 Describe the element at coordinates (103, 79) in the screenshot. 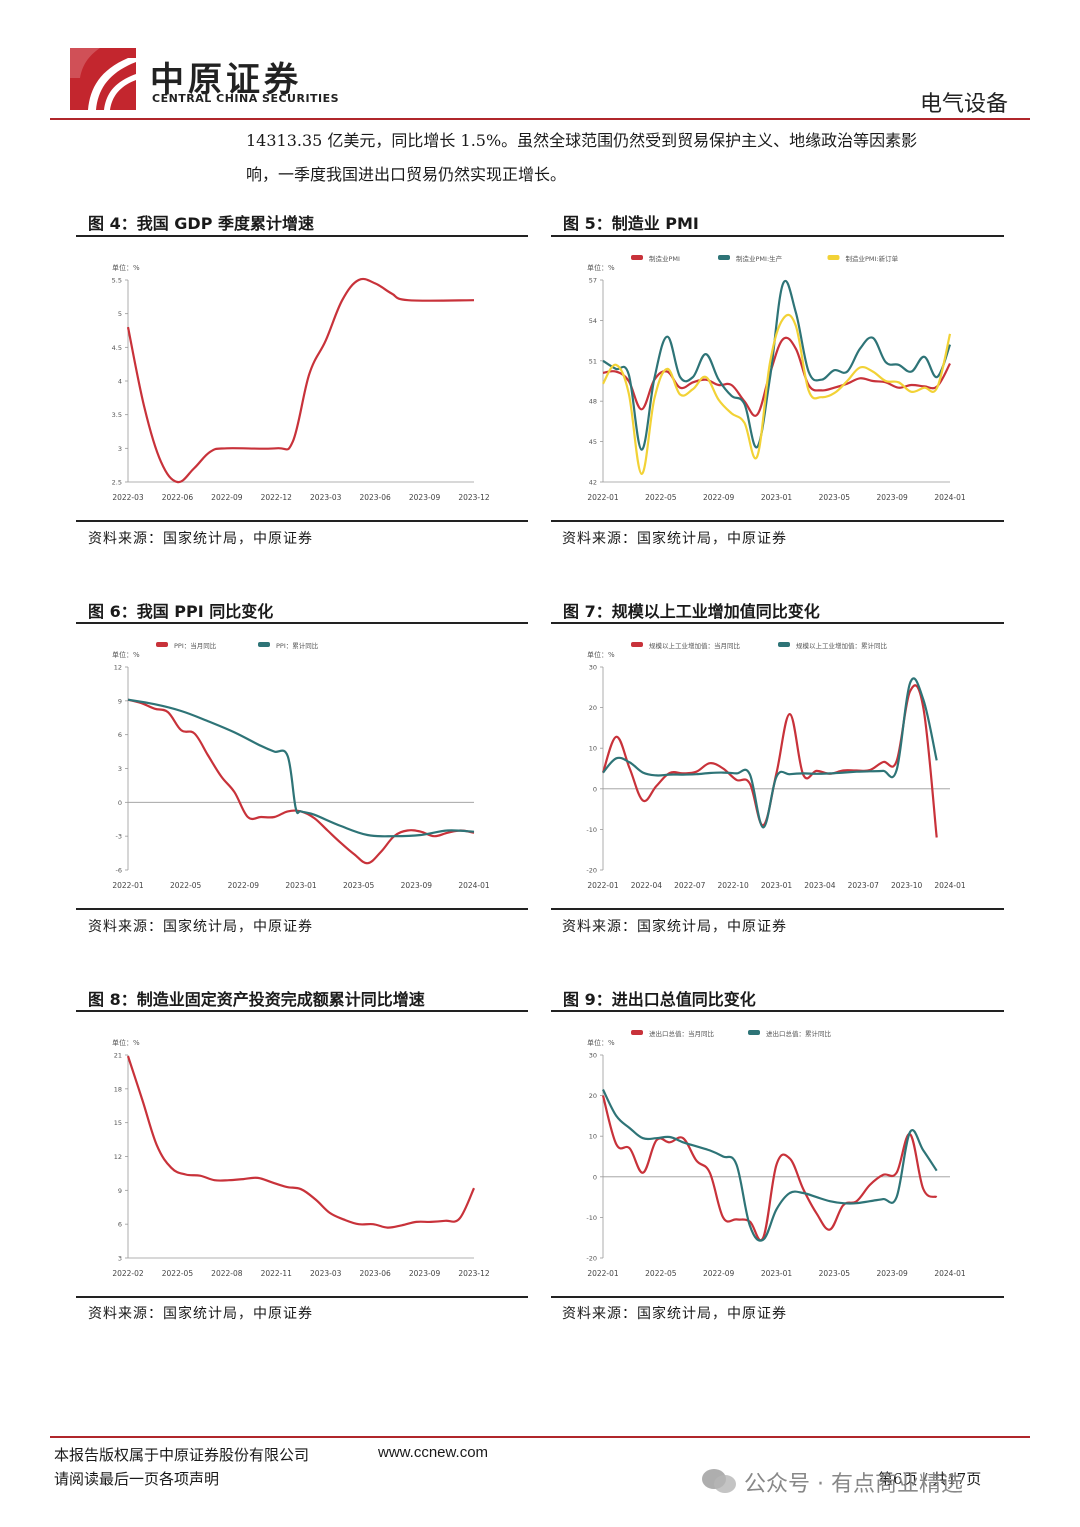

I see `company-logo` at that location.